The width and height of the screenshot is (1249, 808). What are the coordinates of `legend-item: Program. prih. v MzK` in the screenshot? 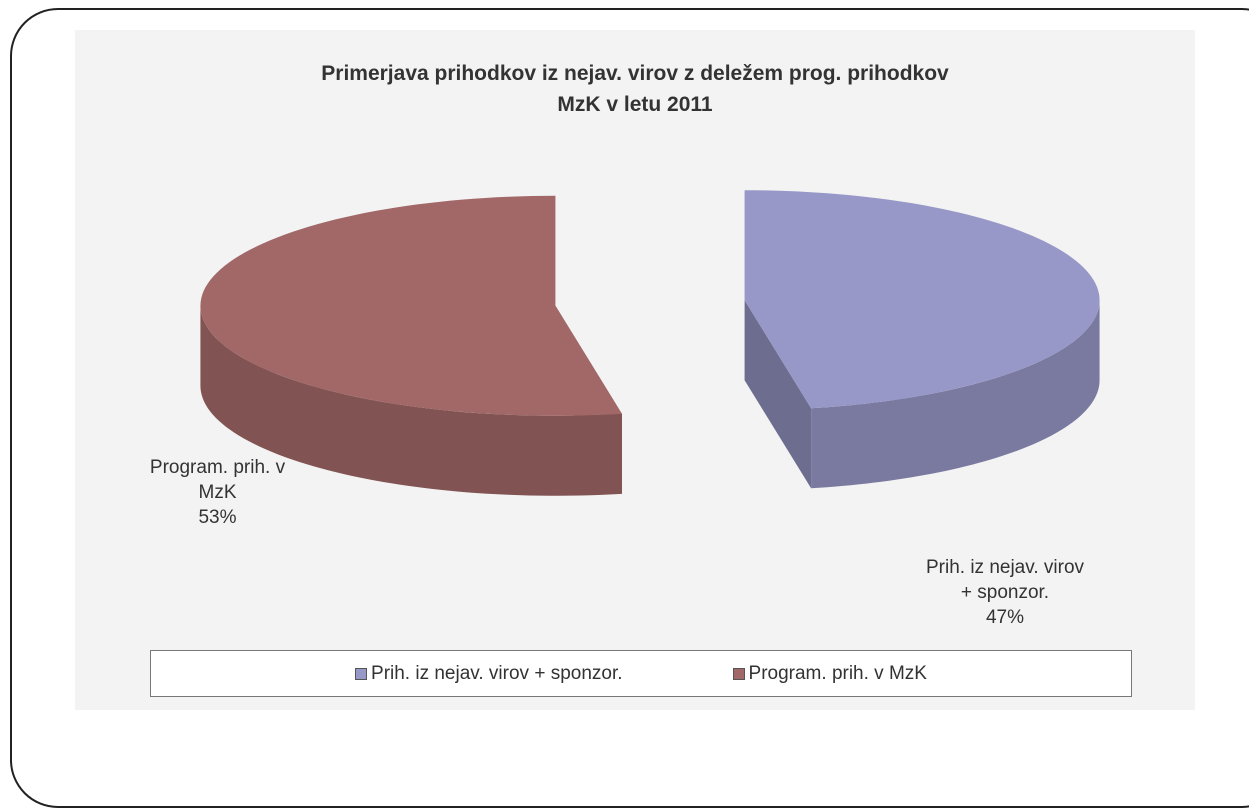 It's located at (829, 673).